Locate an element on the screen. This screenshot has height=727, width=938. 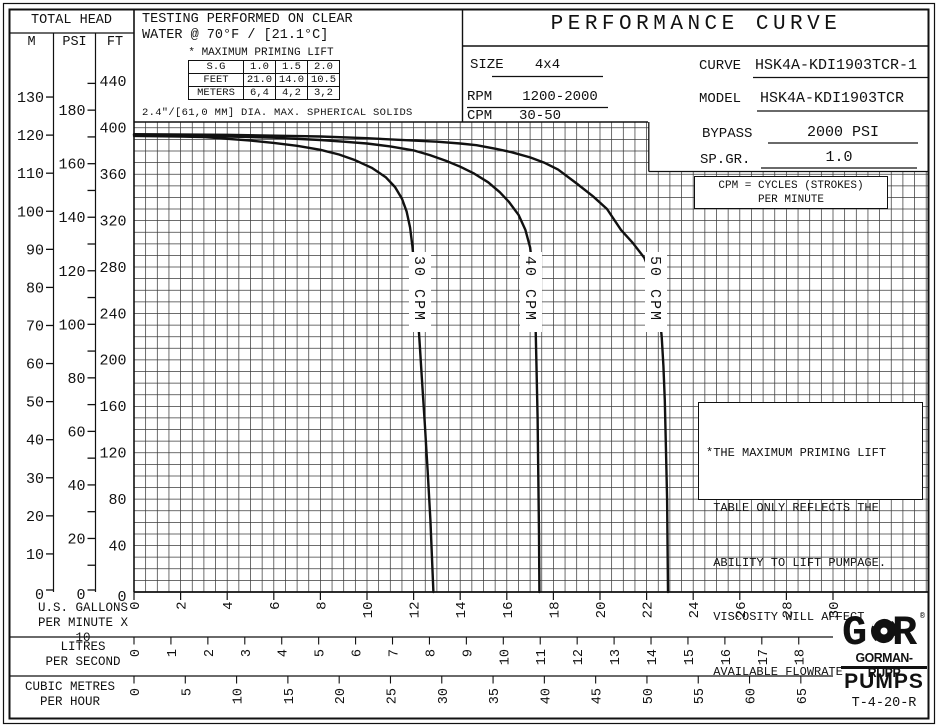
footnote-line: AVAILABLE FLOWRATE. is located at coordinates (778, 671).